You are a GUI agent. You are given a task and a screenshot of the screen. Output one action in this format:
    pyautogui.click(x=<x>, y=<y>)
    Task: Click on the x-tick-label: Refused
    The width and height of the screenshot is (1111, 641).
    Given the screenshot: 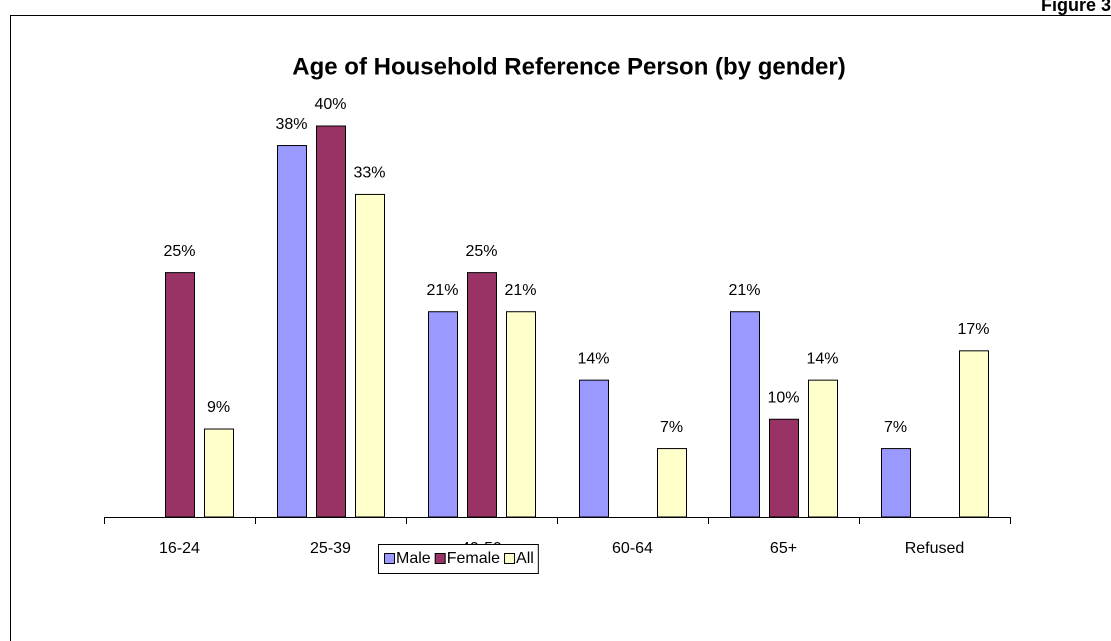 What is the action you would take?
    pyautogui.click(x=935, y=548)
    